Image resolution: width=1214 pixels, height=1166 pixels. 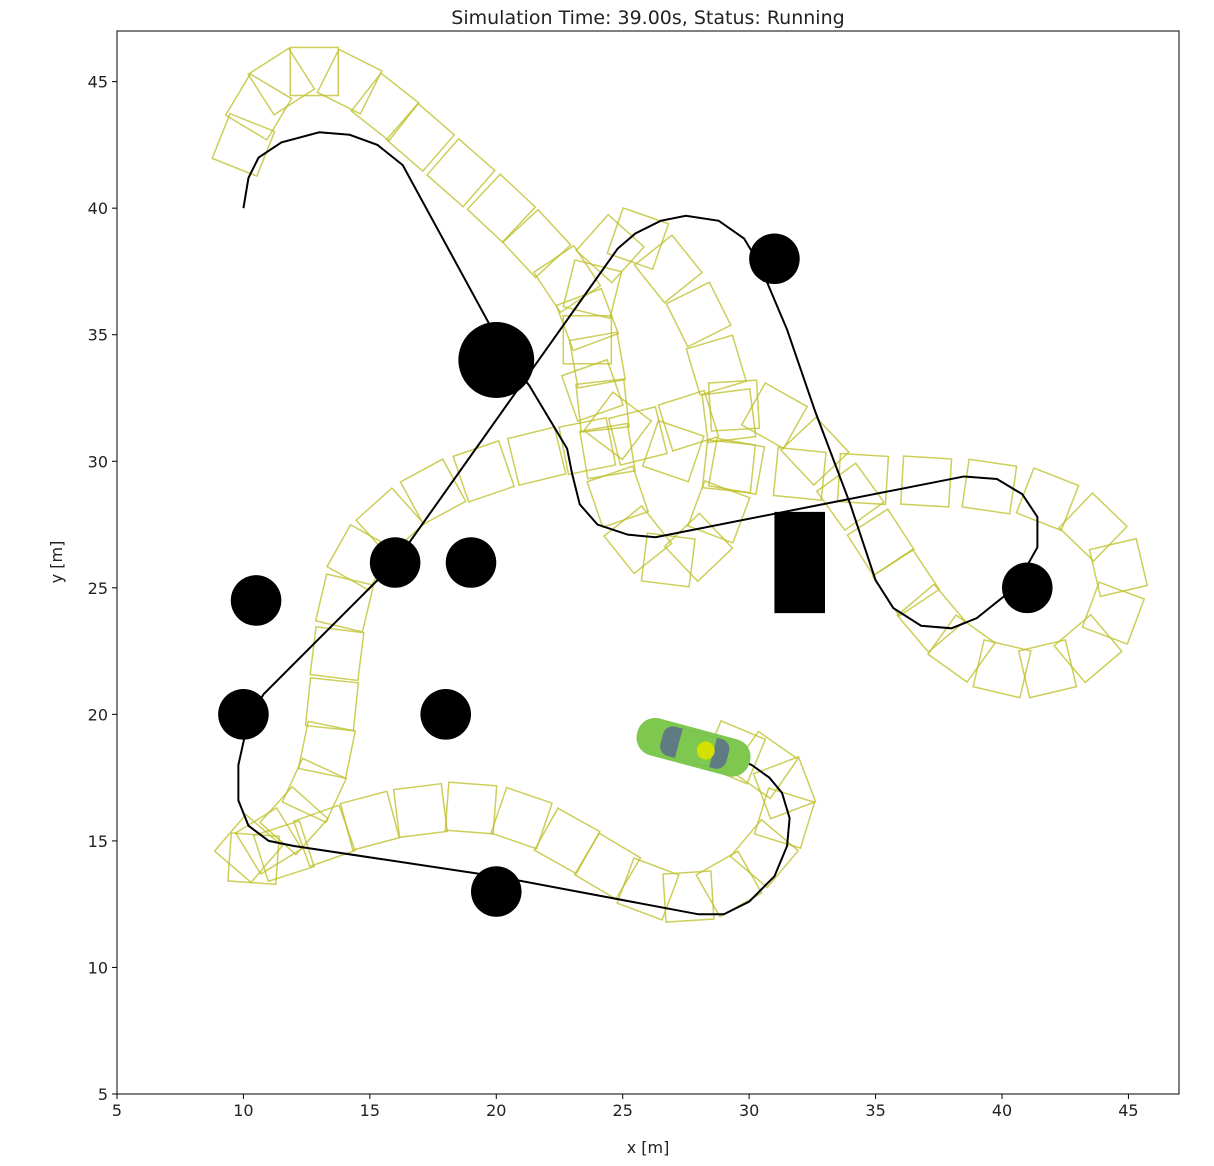 What do you see at coordinates (496, 1110) in the screenshot?
I see `x-tick-label: 20` at bounding box center [496, 1110].